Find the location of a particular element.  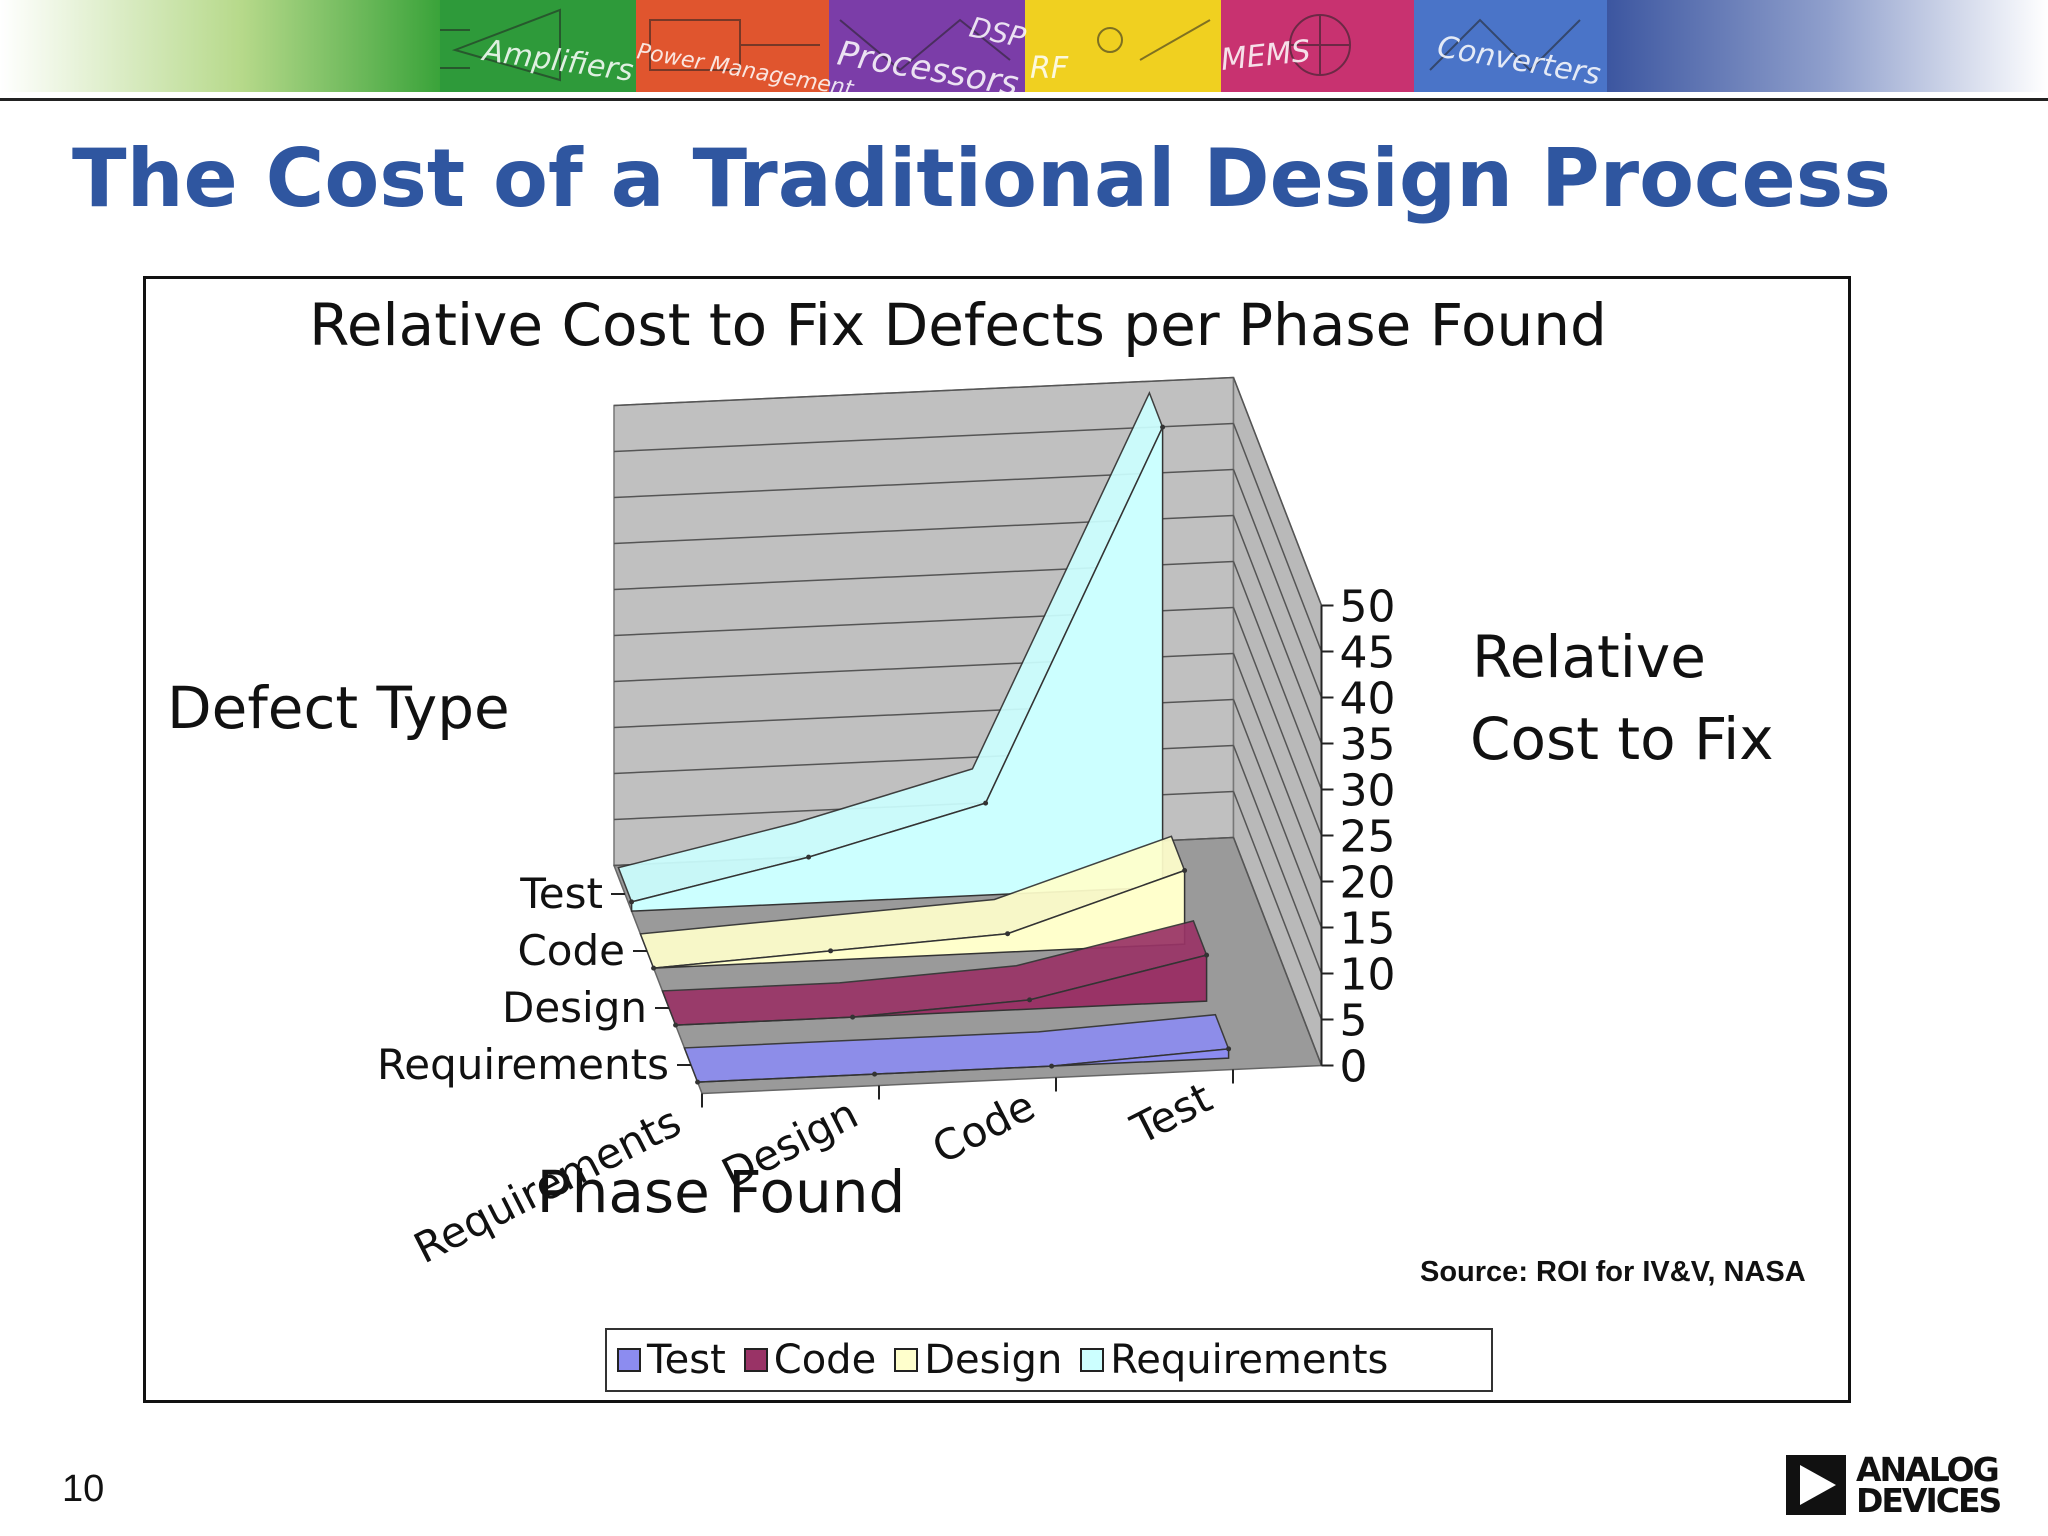

legend-label: Test is located at coordinates (686, 1360).